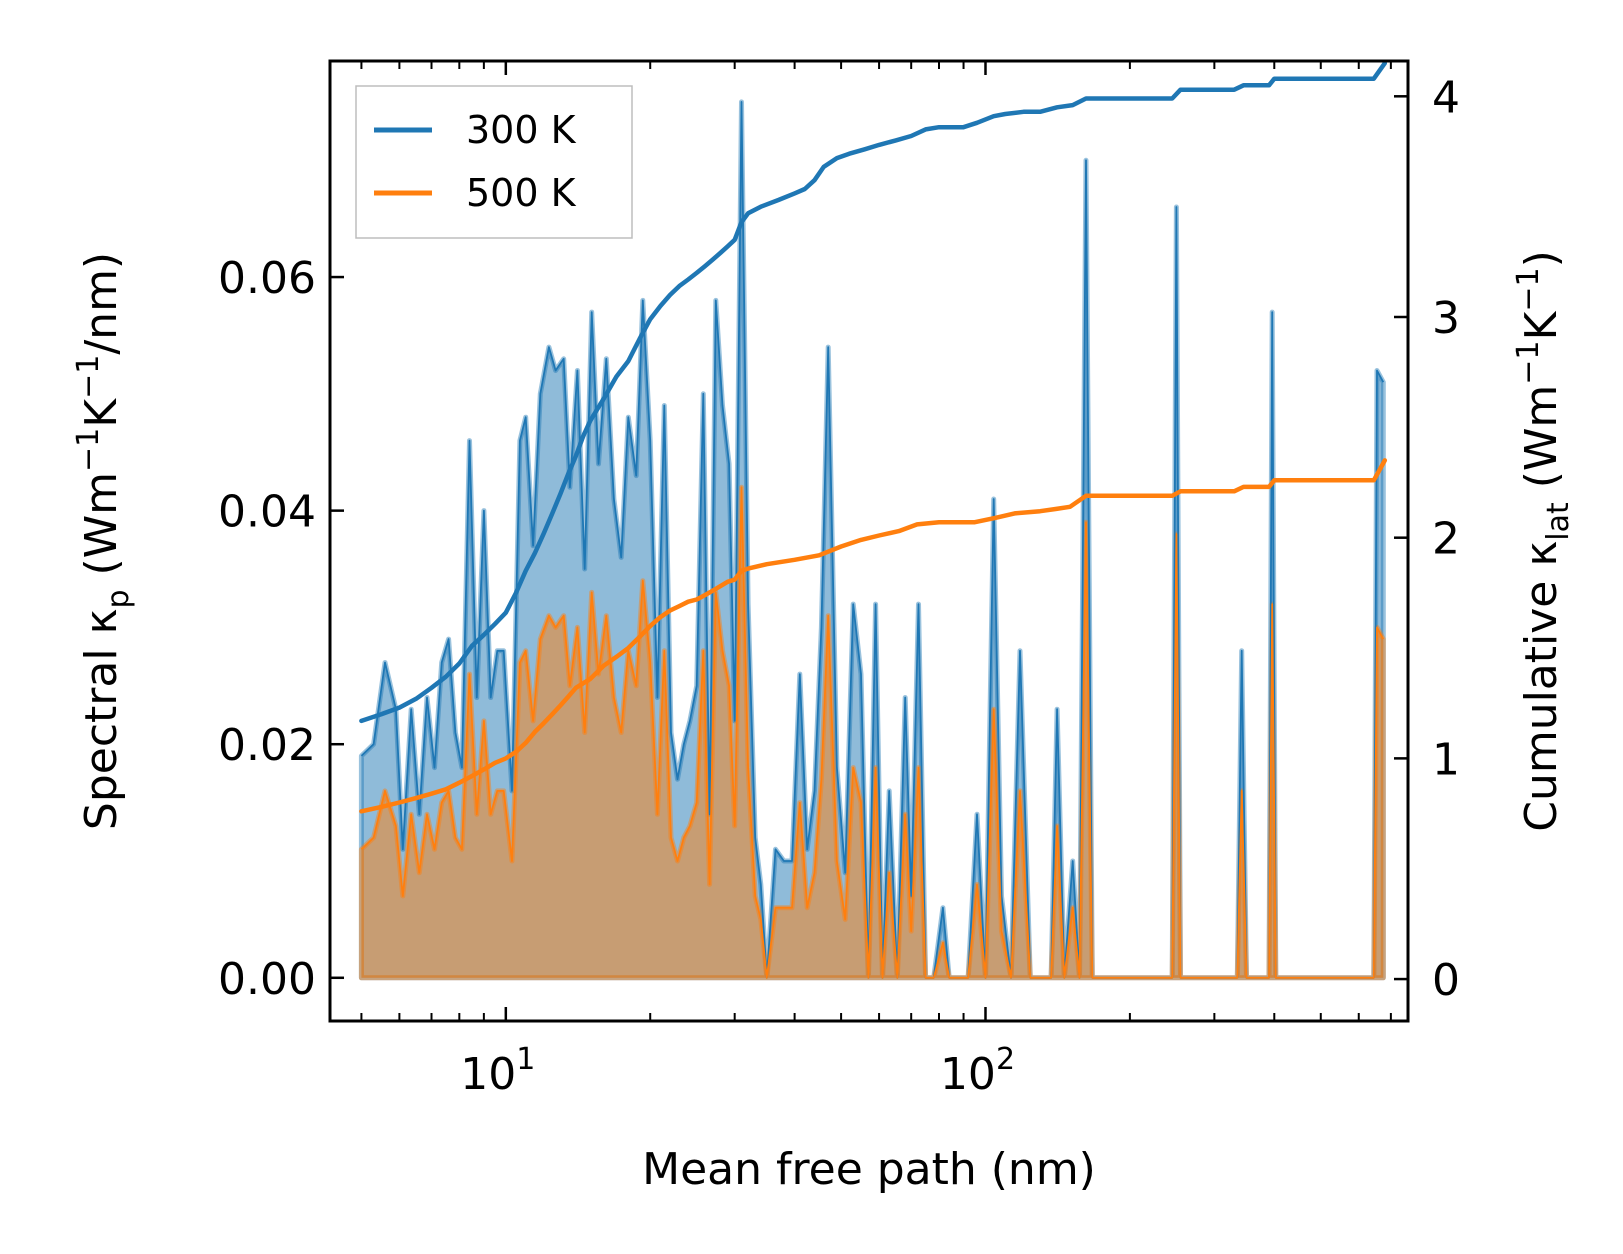 Image resolution: width=1623 pixels, height=1254 pixels. Describe the element at coordinates (1543, 541) in the screenshot. I see `y-axis-label-right: Cumulative κlat (Wm−1K−1)` at that location.